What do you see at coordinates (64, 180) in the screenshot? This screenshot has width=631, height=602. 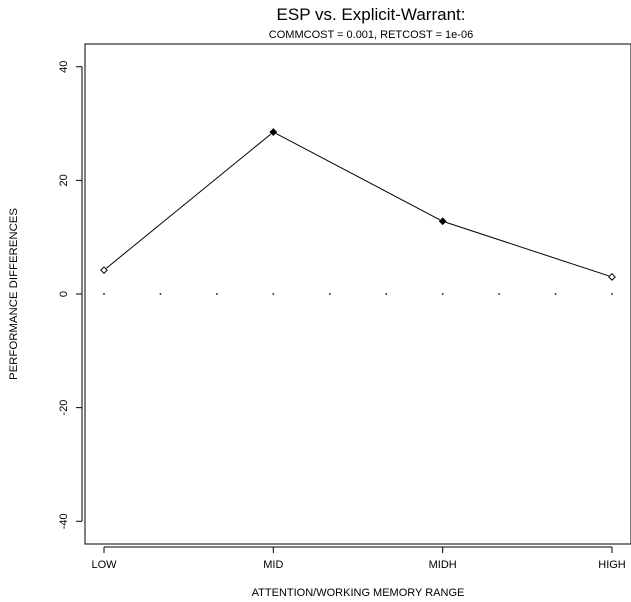 I see `y-tick-label: 20` at bounding box center [64, 180].